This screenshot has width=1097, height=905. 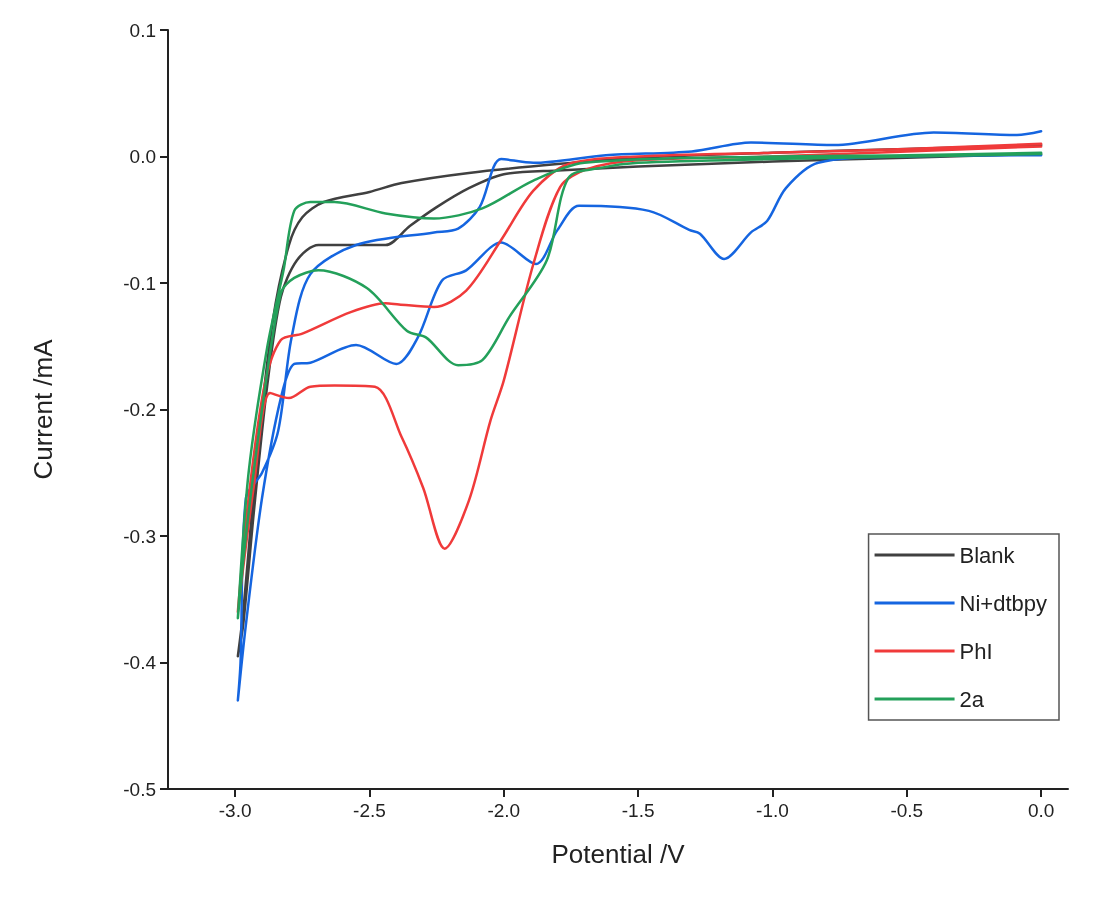 What do you see at coordinates (140, 662) in the screenshot?
I see `y-tick-label: -0.4` at bounding box center [140, 662].